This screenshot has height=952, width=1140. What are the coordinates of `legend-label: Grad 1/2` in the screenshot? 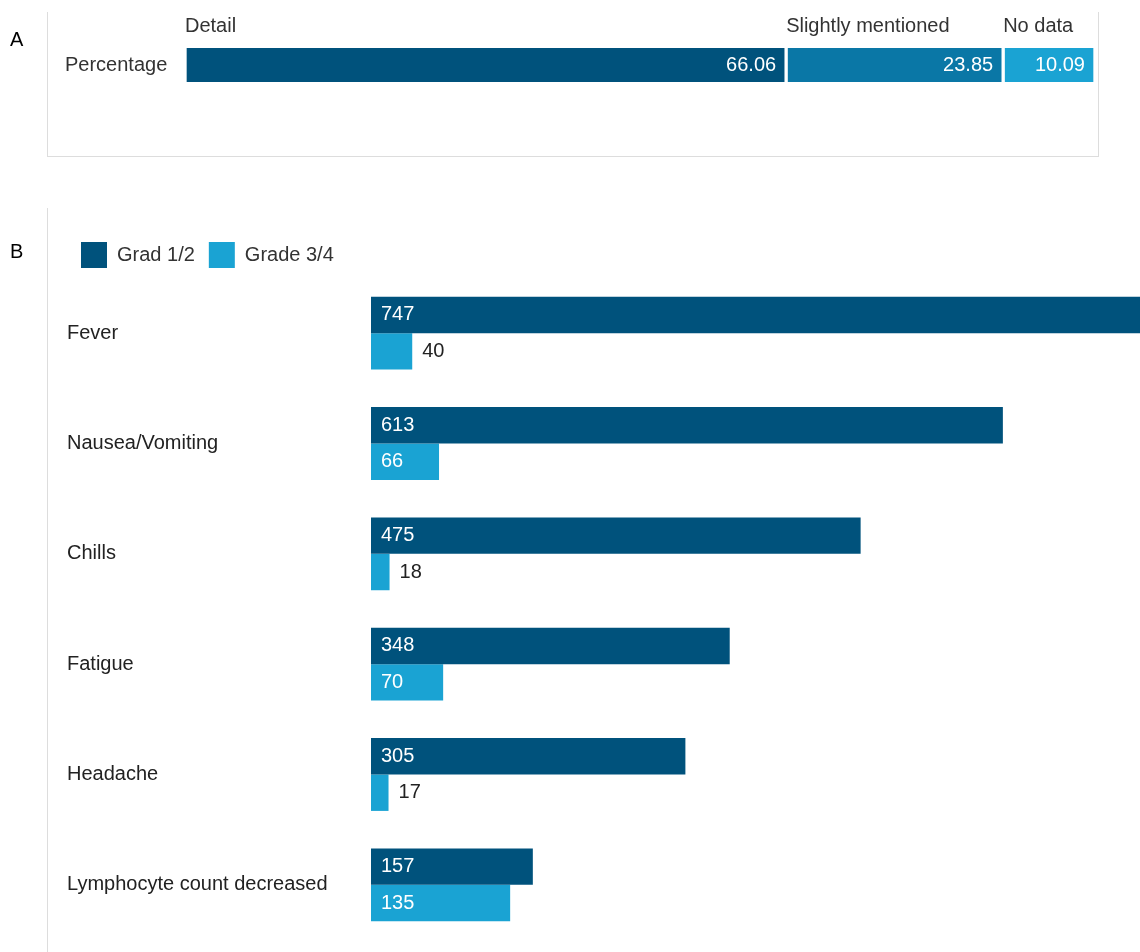 It's located at (156, 253).